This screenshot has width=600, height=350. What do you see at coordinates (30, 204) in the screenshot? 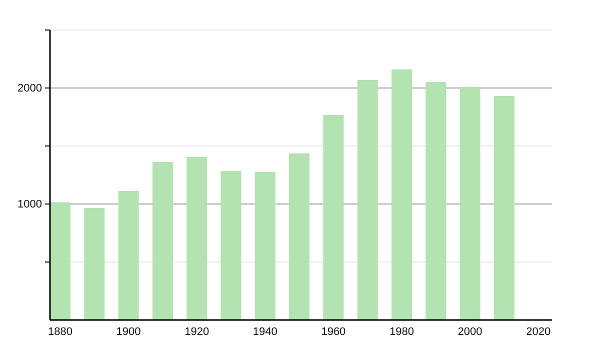
I see `y-tick-label: 1000` at bounding box center [30, 204].